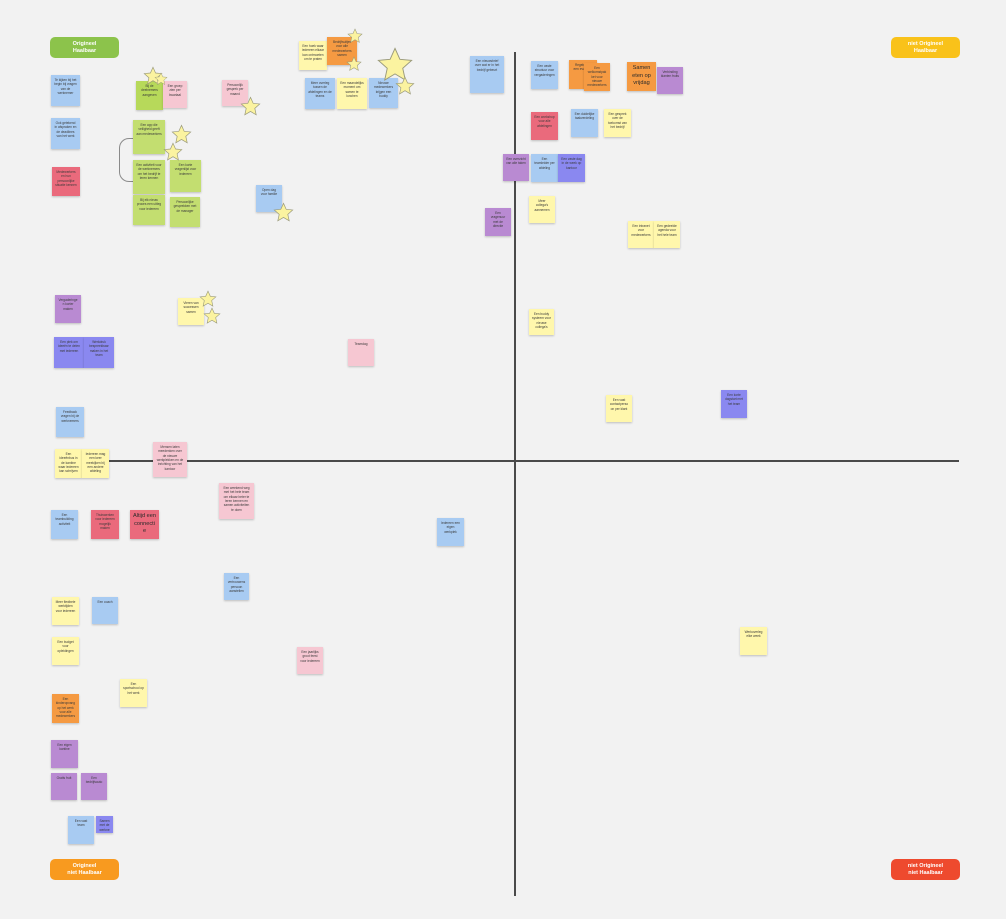 The image size is (1006, 919). Describe the element at coordinates (94, 786) in the screenshot. I see `sticky-note: Een bedrijfsauto` at that location.